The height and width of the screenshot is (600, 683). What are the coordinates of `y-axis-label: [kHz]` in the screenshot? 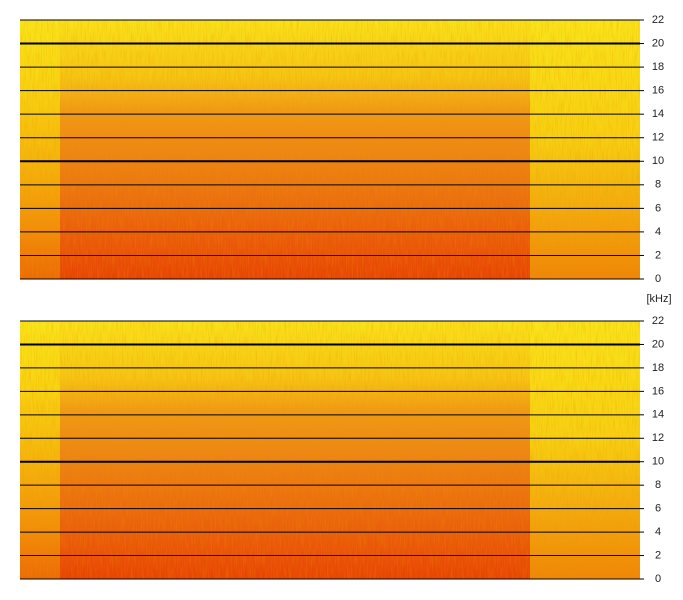 It's located at (658, 299).